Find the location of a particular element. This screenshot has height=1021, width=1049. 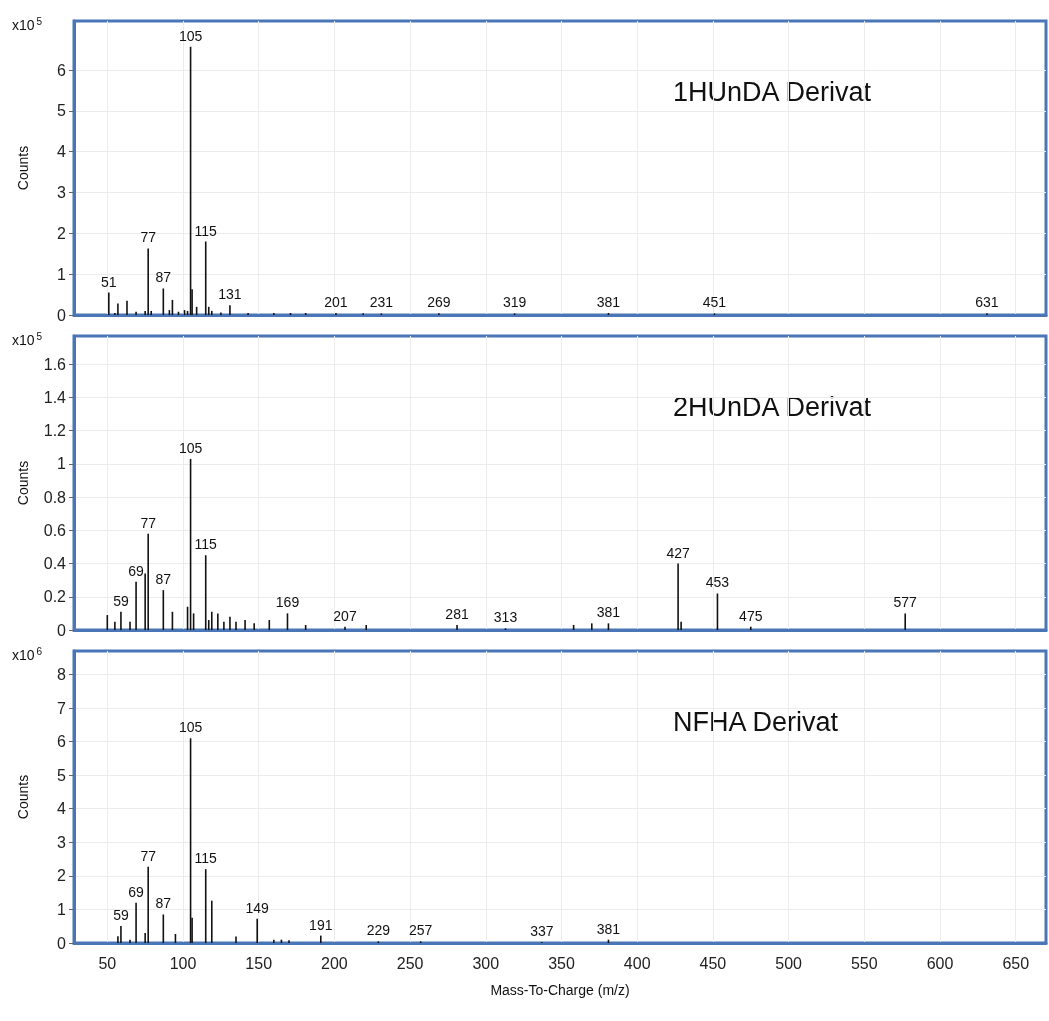

annotation: 281 is located at coordinates (457, 614).